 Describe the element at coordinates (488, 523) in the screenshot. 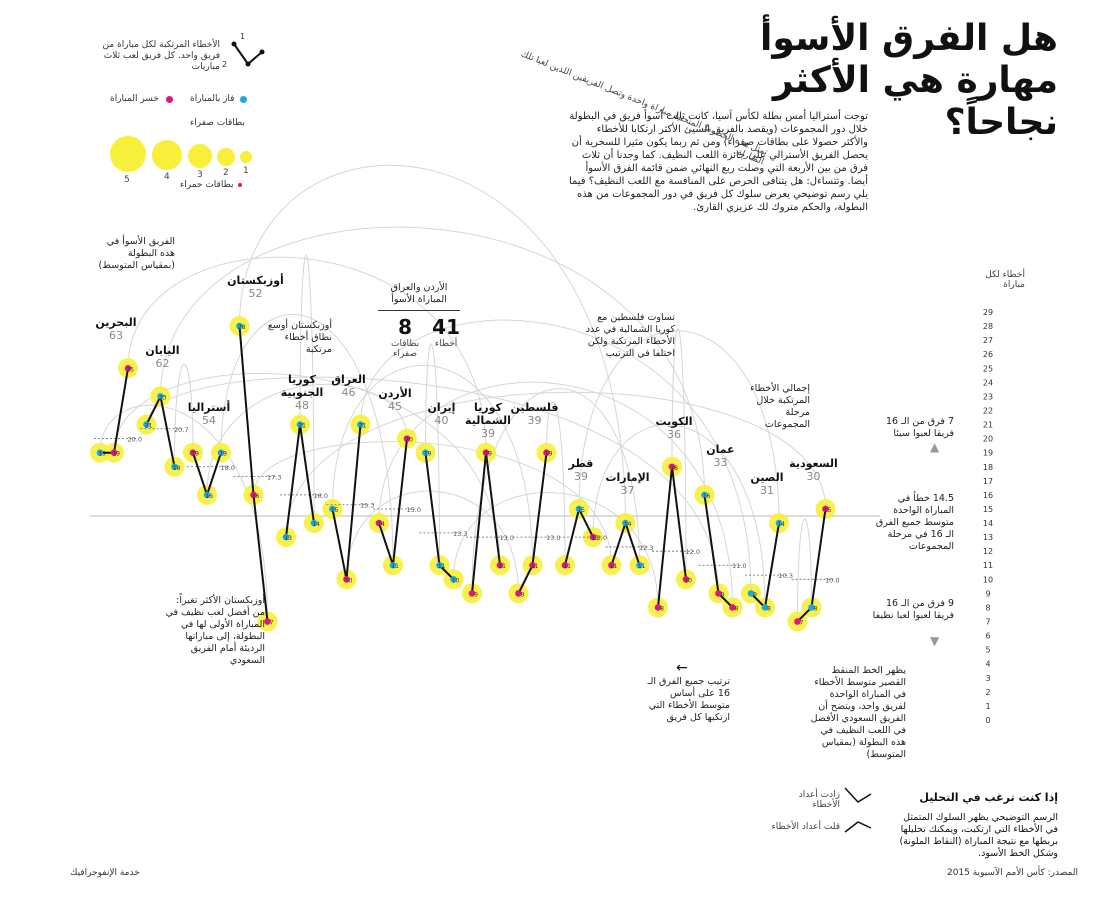

I see `team-series: 13.0 9 19 11` at that location.